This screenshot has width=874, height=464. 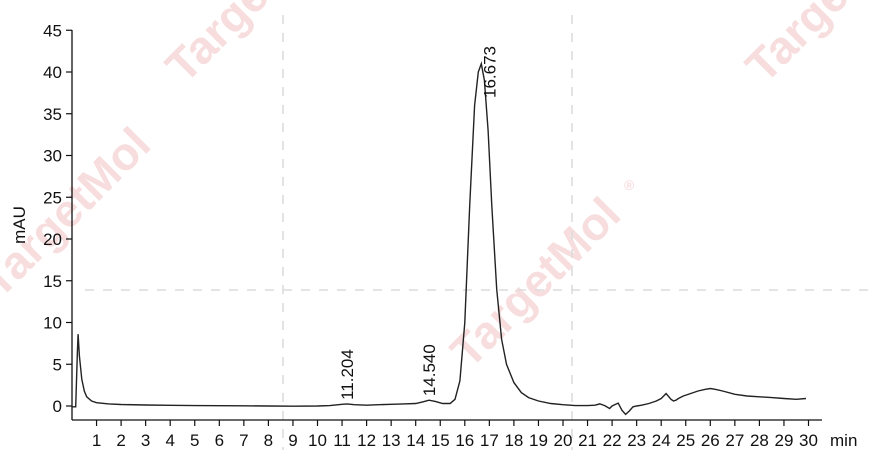 I want to click on x-tick-label: 22, so click(x=612, y=440).